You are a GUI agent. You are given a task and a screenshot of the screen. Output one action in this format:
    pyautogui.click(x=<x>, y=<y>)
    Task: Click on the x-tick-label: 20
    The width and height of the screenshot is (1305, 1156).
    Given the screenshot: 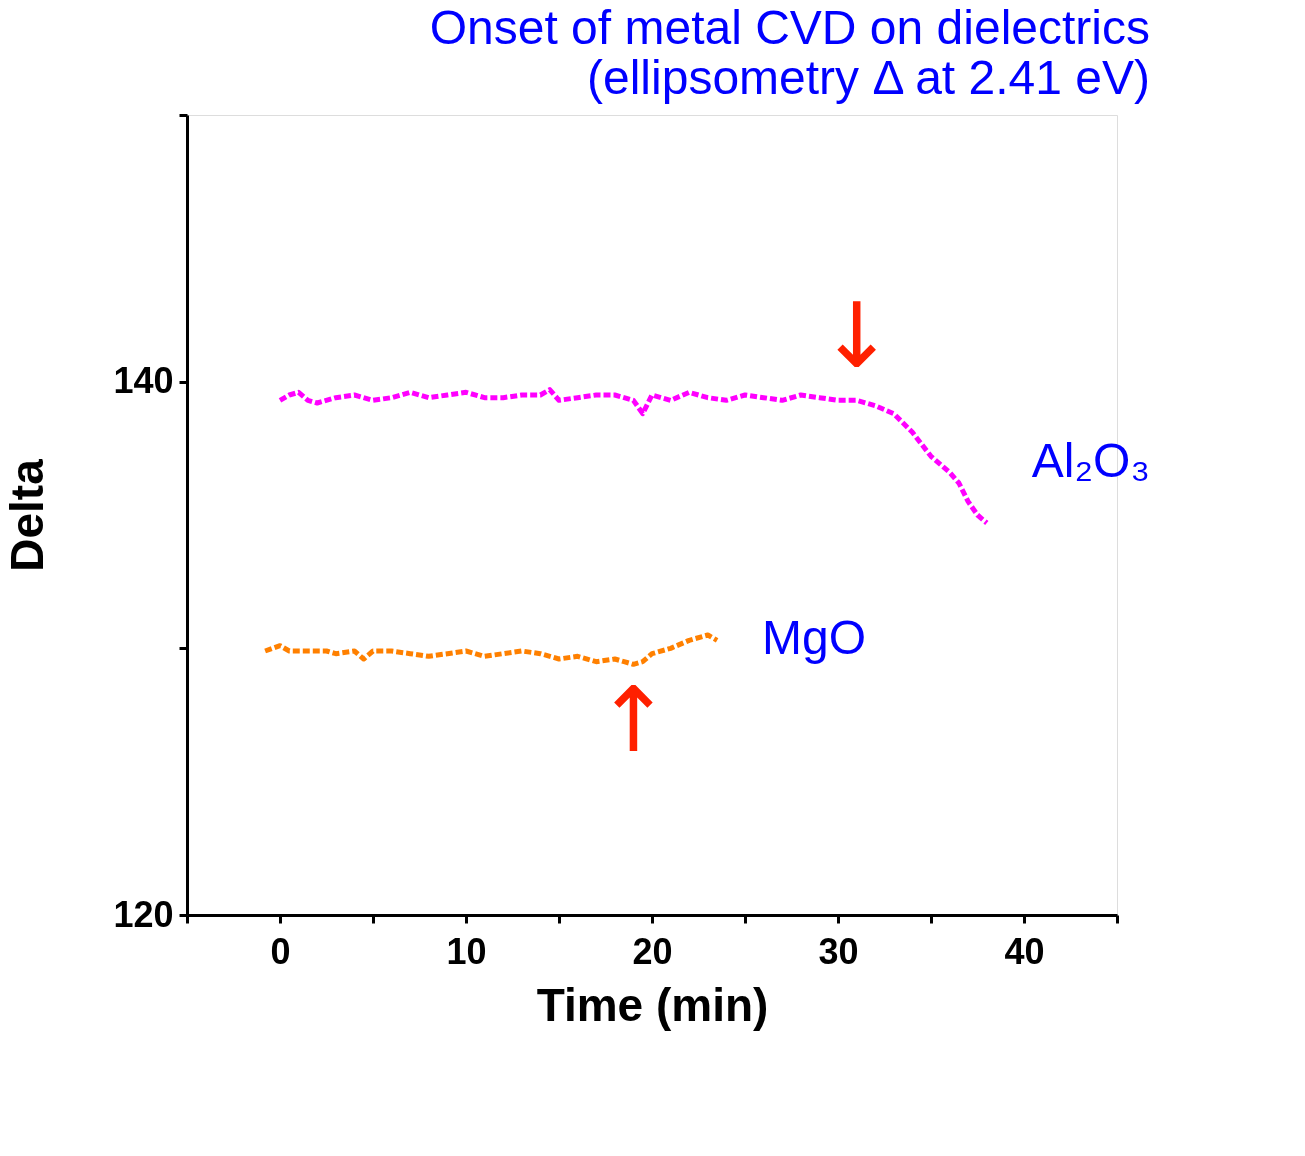 What is the action you would take?
    pyautogui.click(x=652, y=951)
    